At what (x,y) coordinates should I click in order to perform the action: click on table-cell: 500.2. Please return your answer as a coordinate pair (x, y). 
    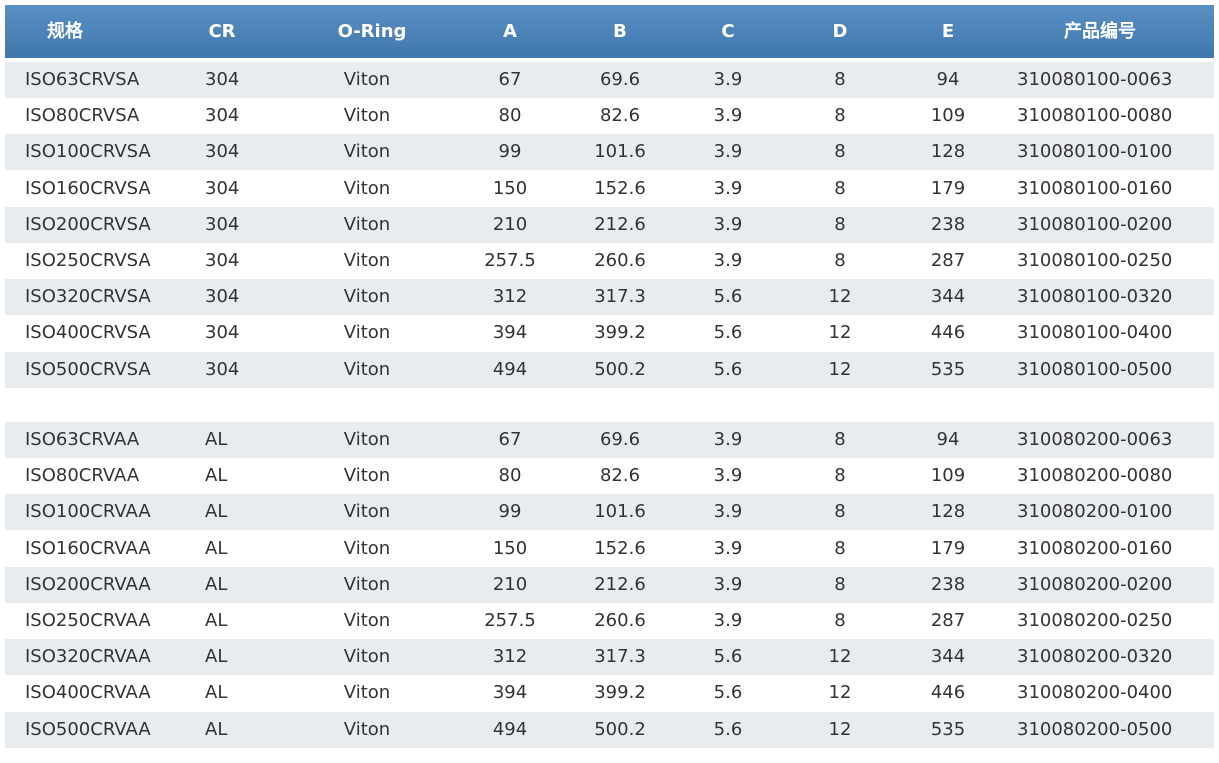
    Looking at the image, I should click on (620, 369).